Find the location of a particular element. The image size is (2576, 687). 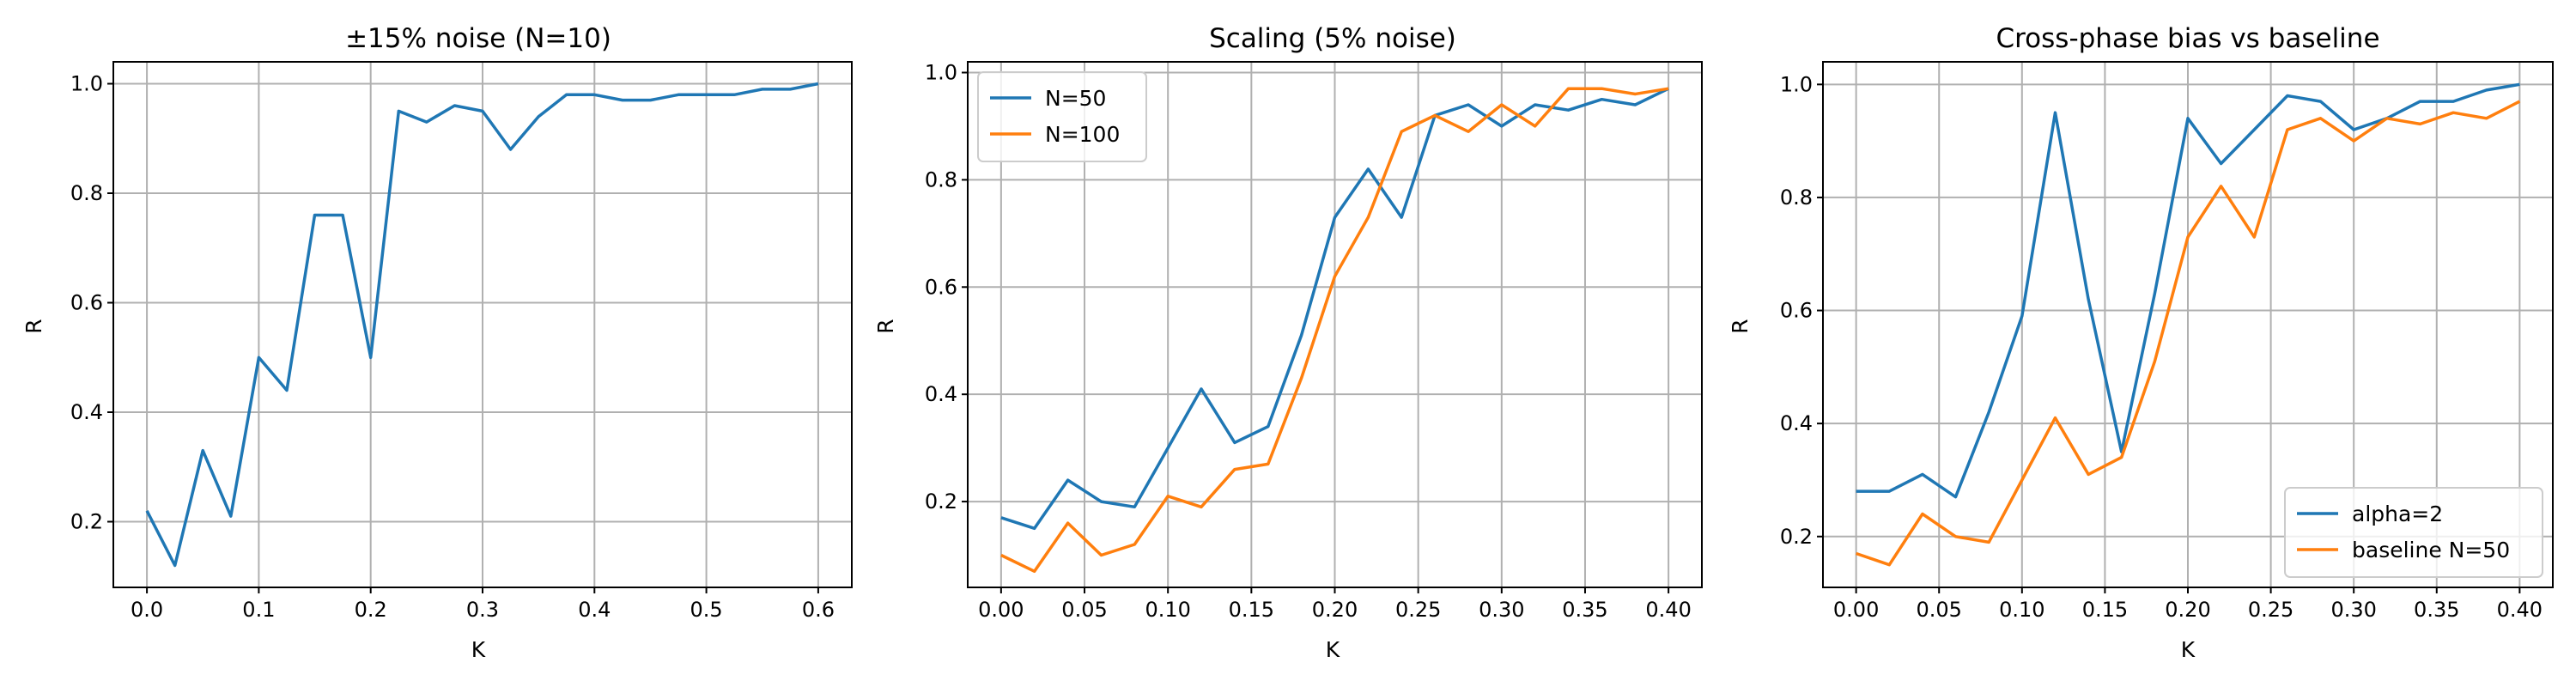

chart-3-x-tick-label: 0.05 is located at coordinates (1939, 610).